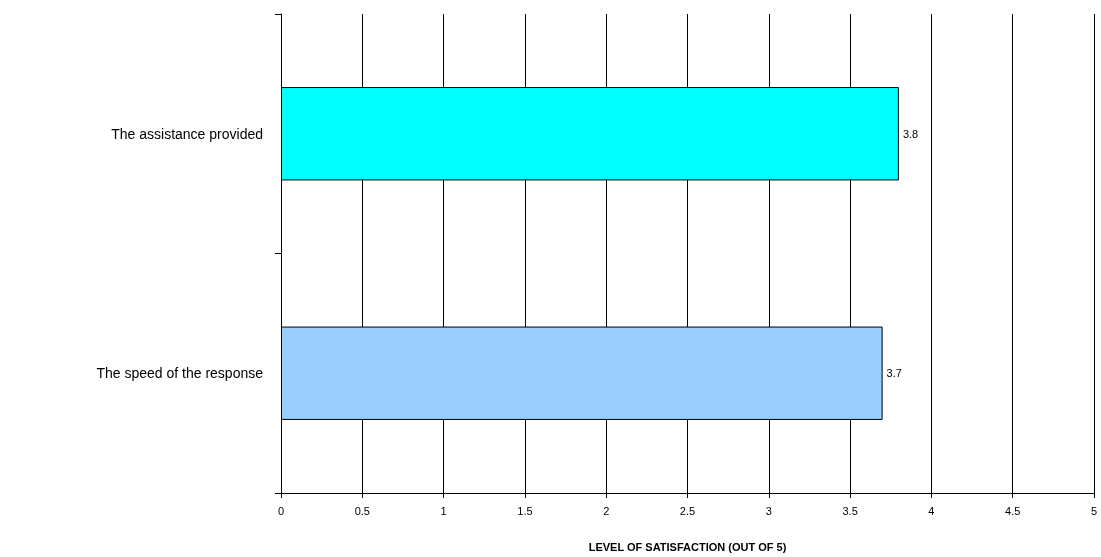  I want to click on x-tick-label: 3.5, so click(850, 510).